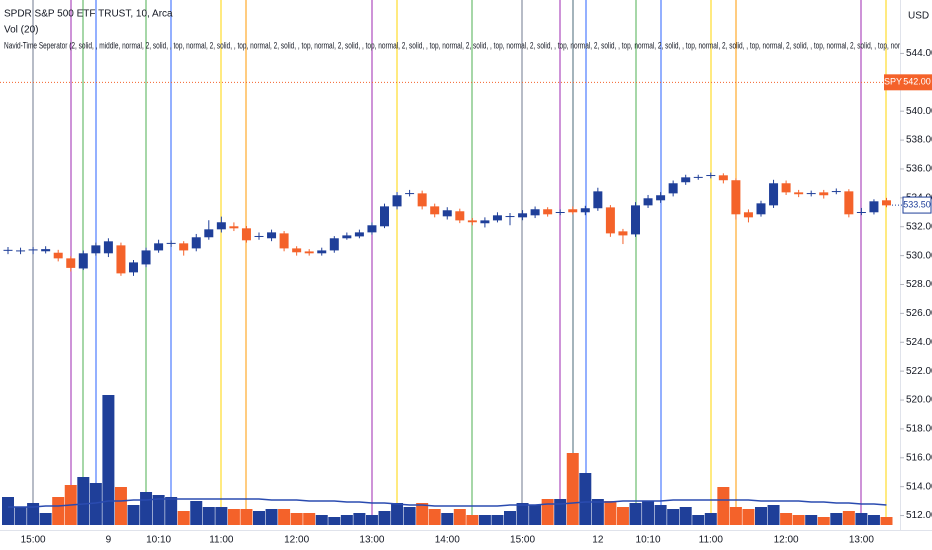 The width and height of the screenshot is (932, 550). What do you see at coordinates (919, 226) in the screenshot?
I see `y-tick-label: 532.00` at bounding box center [919, 226].